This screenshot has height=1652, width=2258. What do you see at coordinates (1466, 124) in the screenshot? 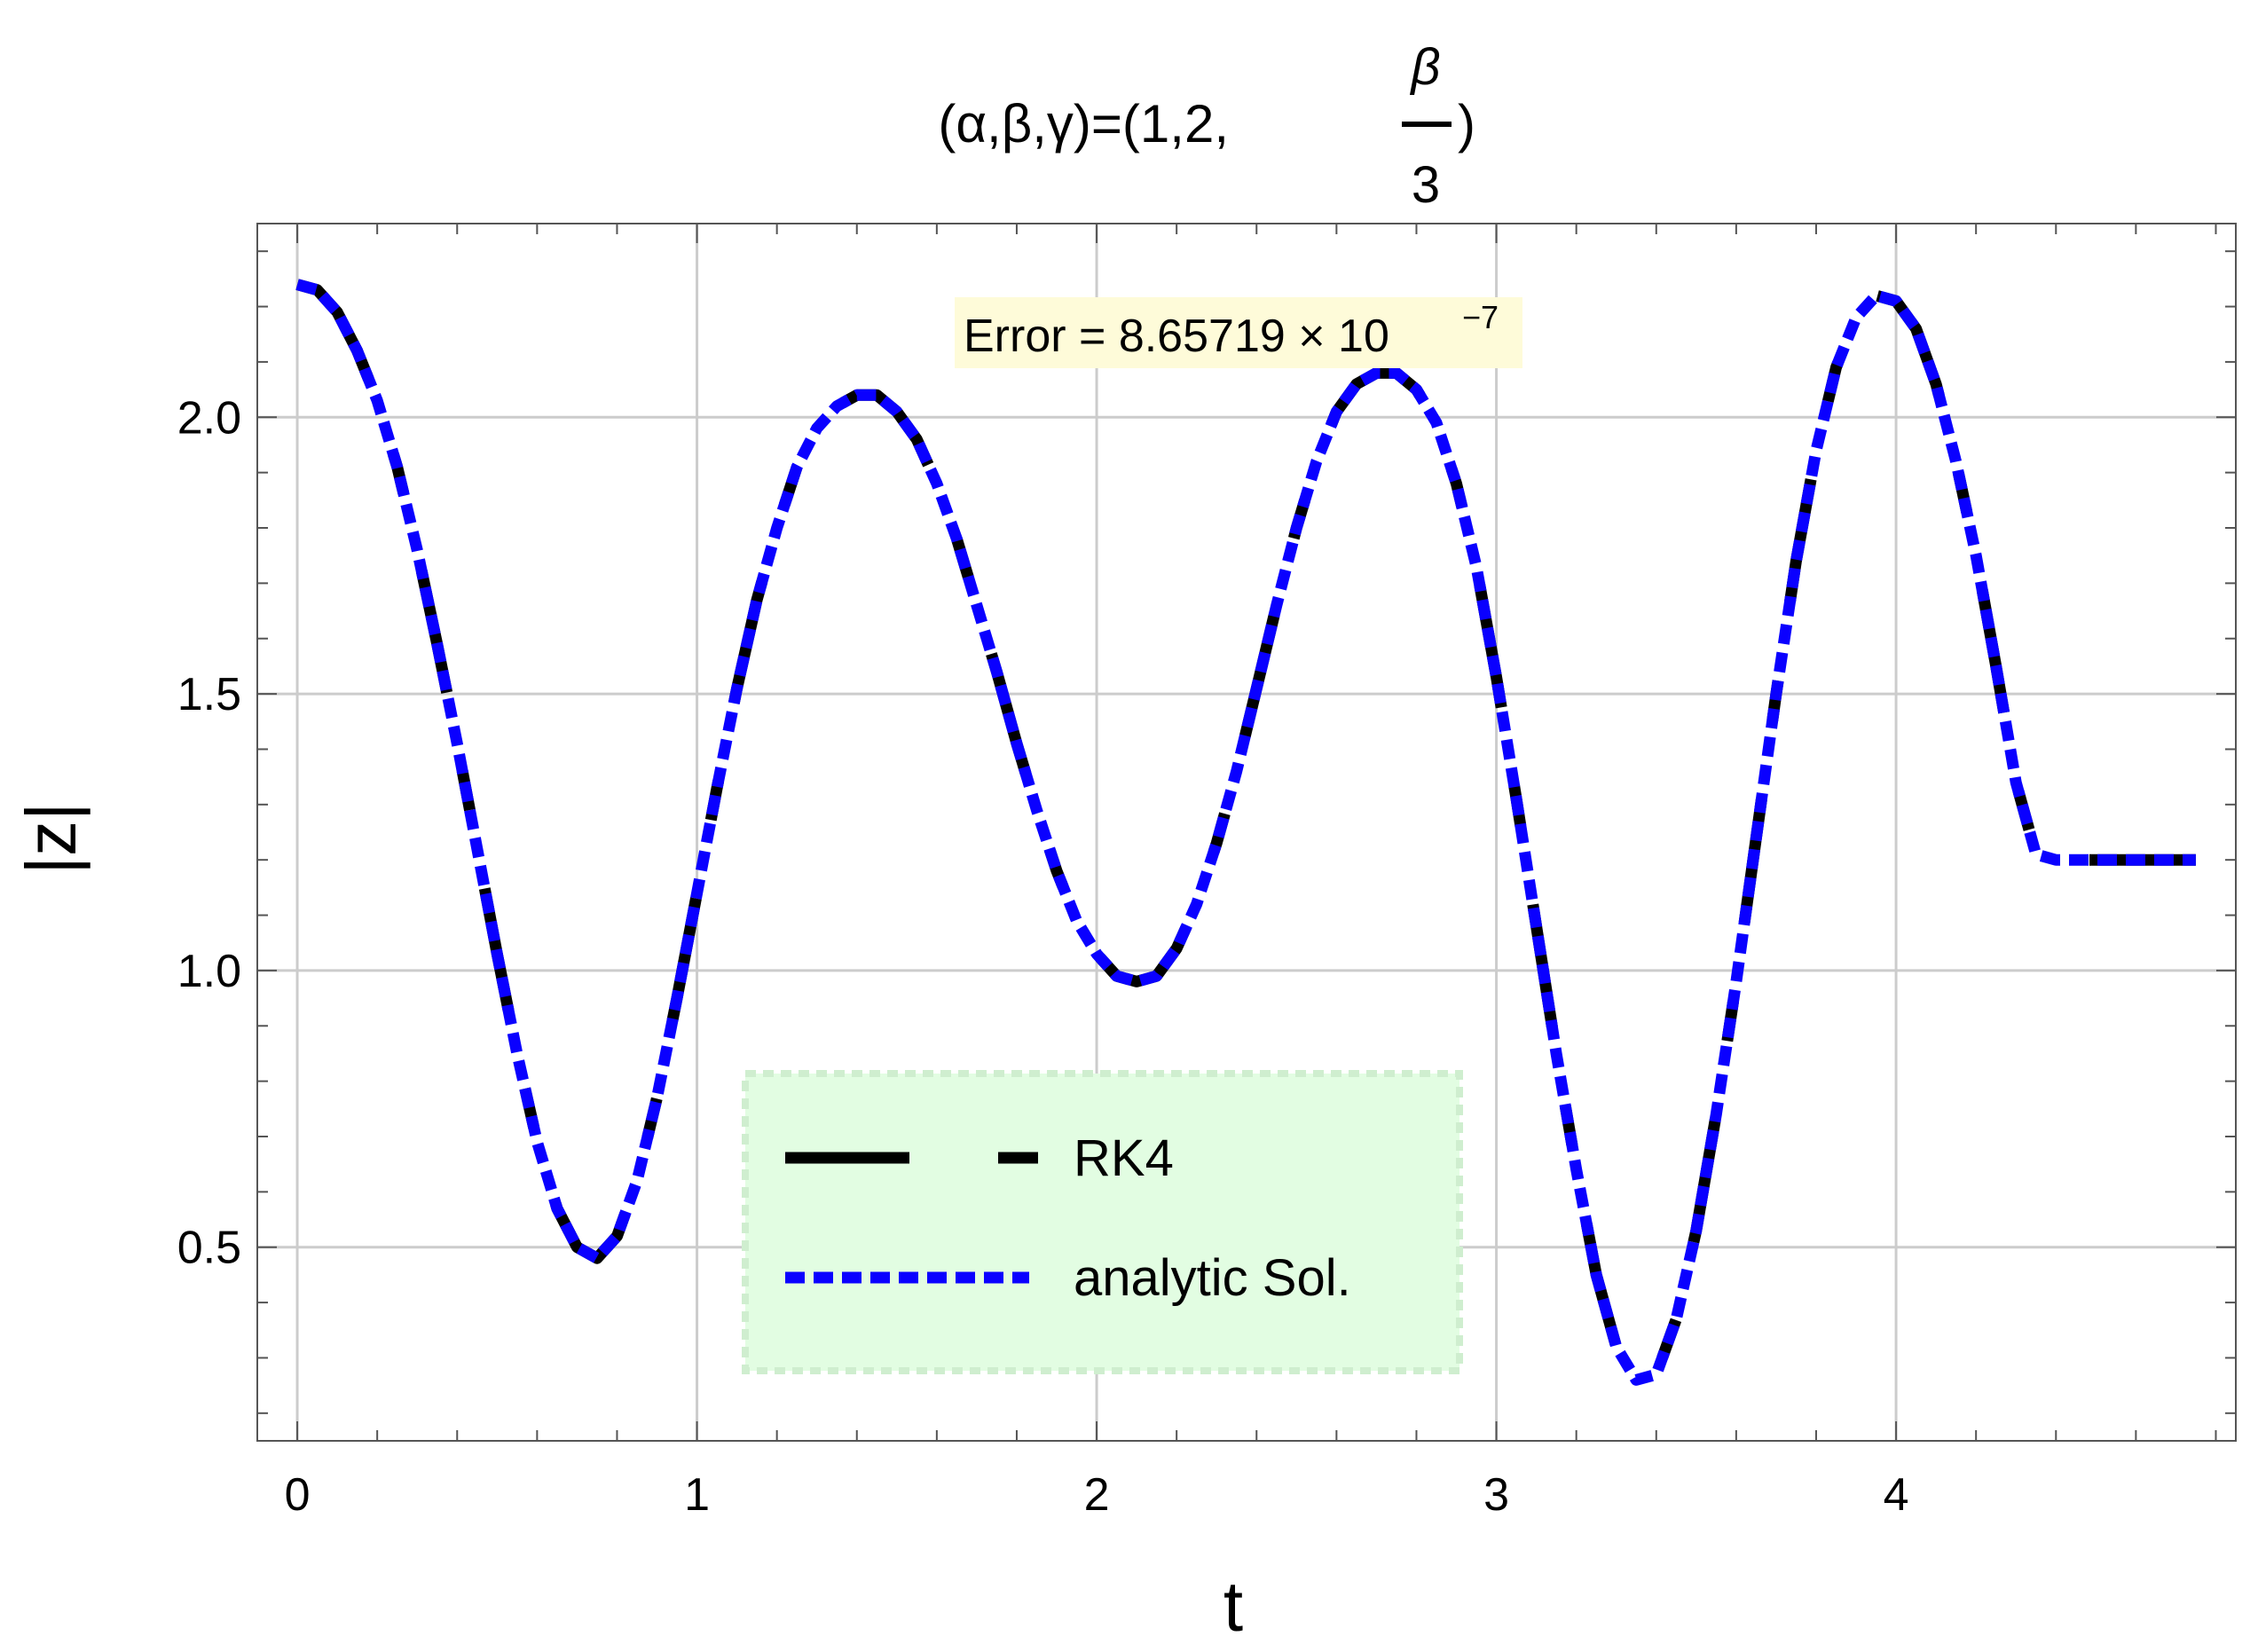
I see `title-suffix: )` at bounding box center [1466, 124].